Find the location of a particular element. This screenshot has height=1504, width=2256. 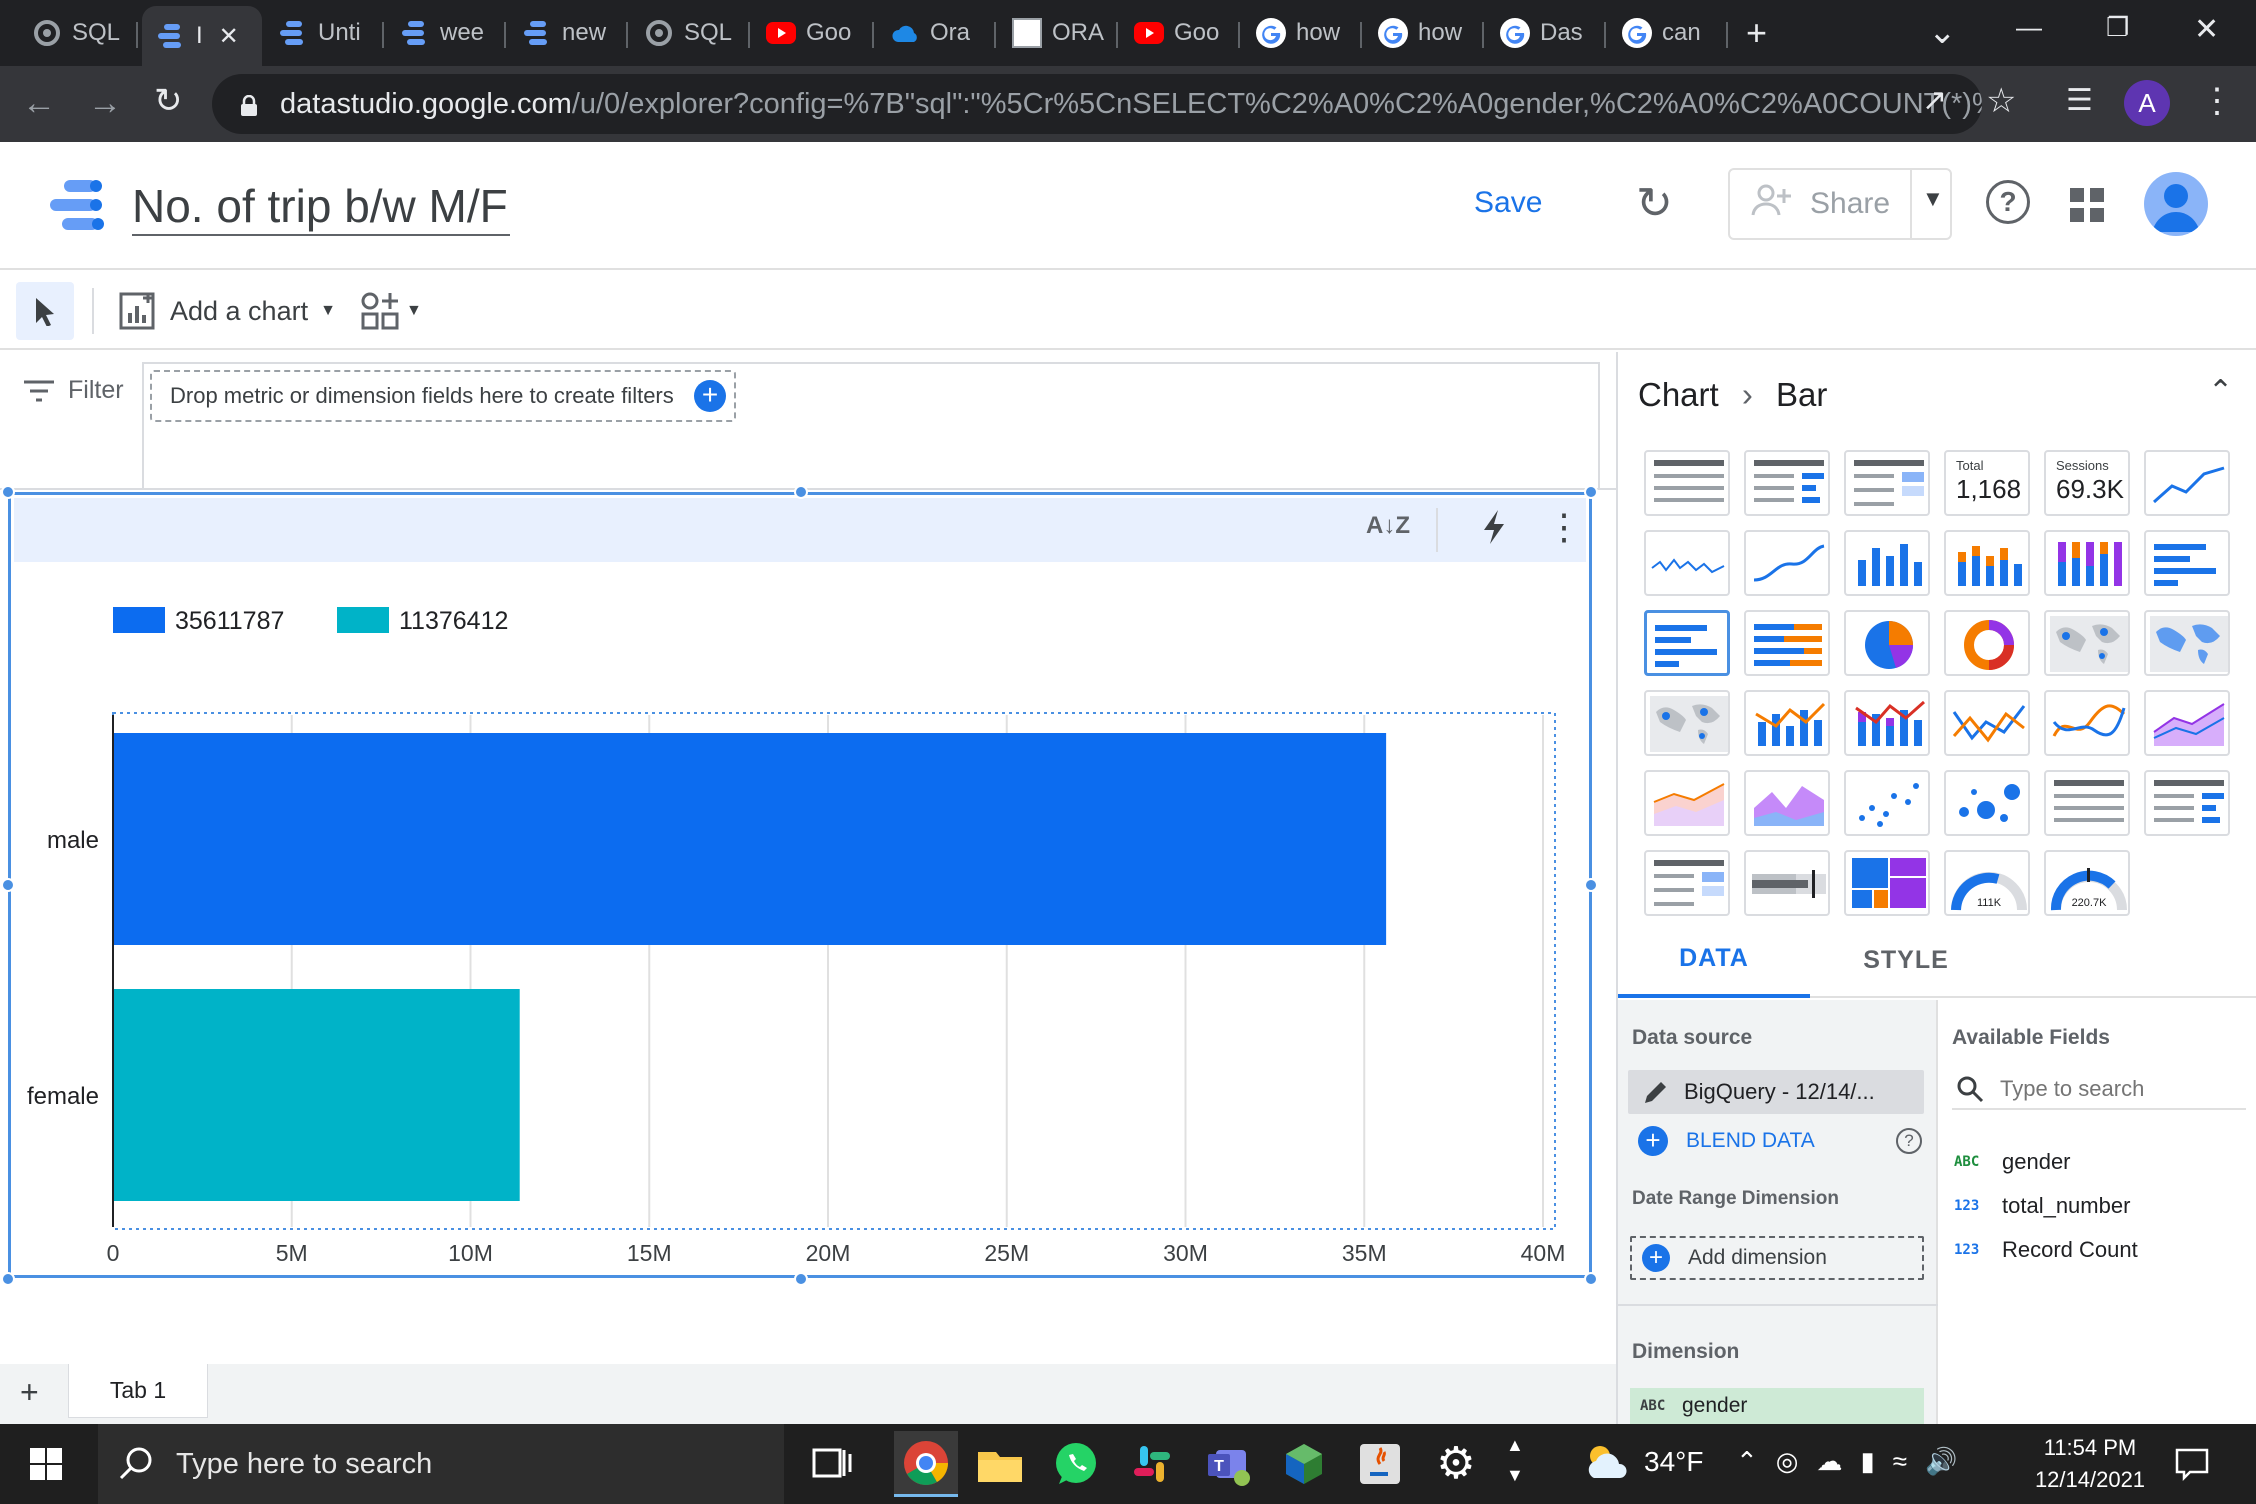

profile-avatar: A is located at coordinates (2147, 103).